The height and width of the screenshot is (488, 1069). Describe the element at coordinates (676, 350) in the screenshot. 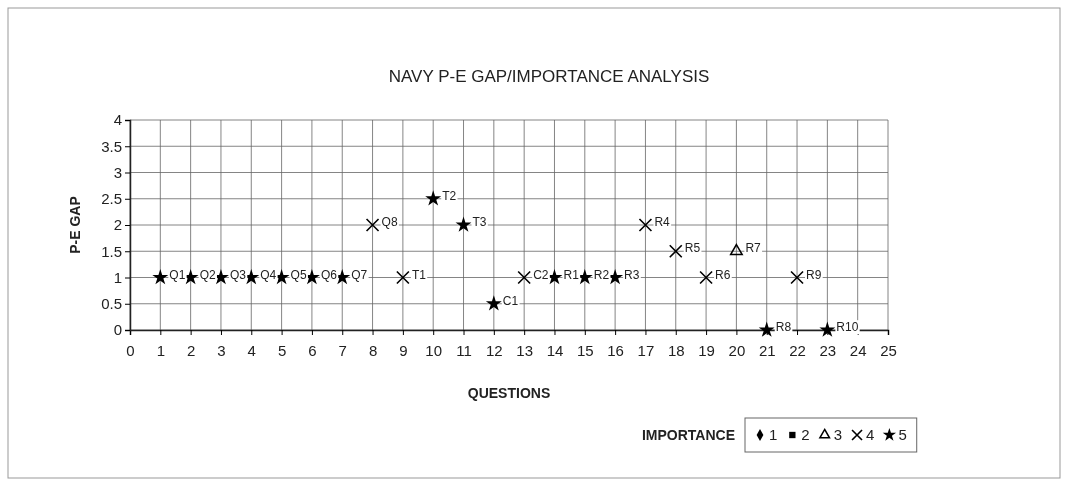

I see `x-tick-label: 18` at that location.